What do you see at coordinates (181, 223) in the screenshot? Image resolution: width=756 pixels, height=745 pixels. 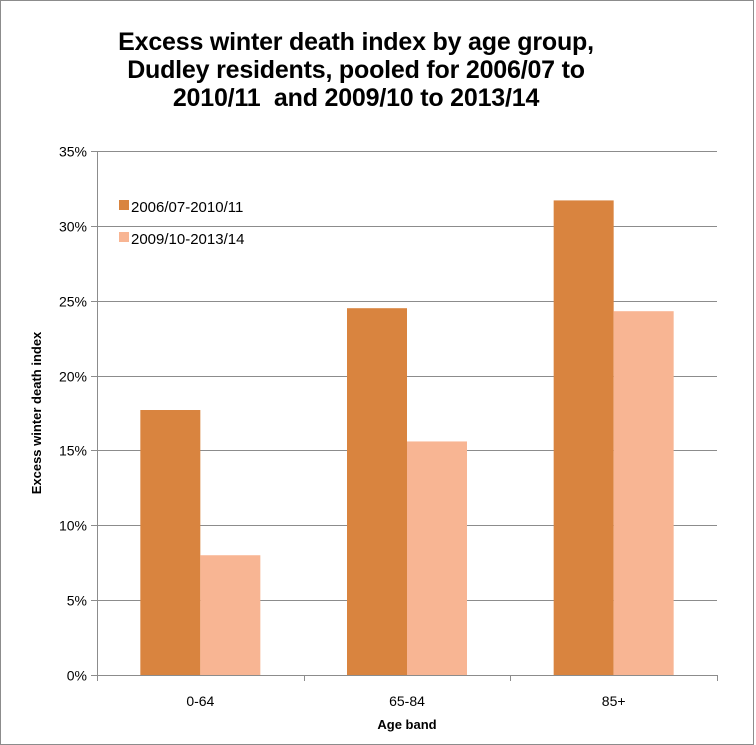 I see `legend: 2006/07-2010/11 2009/10-2013/14` at bounding box center [181, 223].